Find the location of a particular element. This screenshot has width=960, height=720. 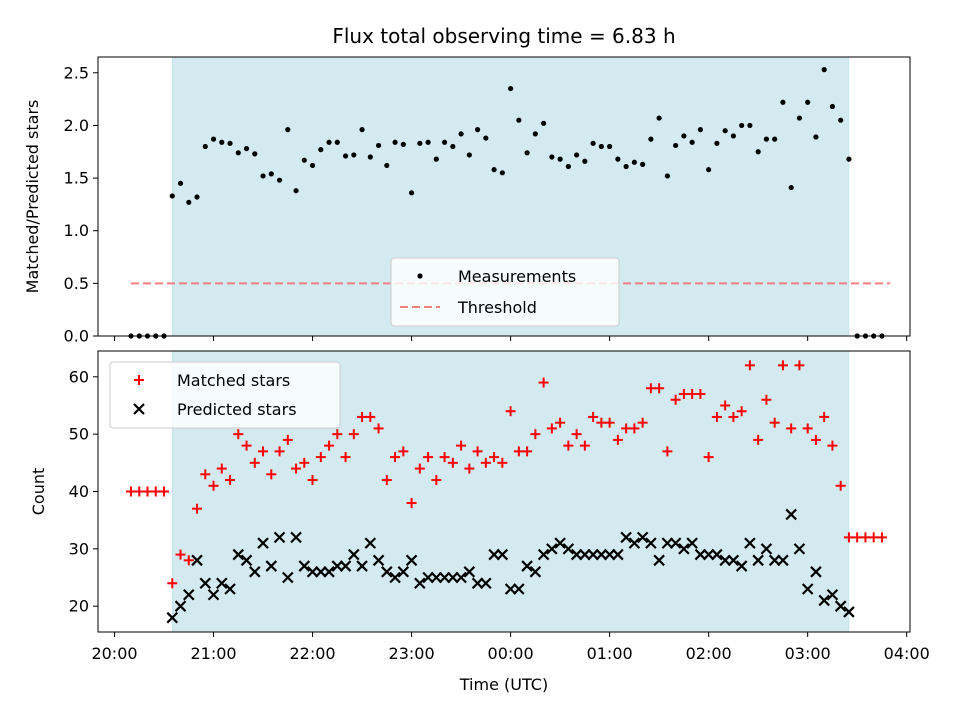

top-legend: Measurements Threshold is located at coordinates (505, 292).